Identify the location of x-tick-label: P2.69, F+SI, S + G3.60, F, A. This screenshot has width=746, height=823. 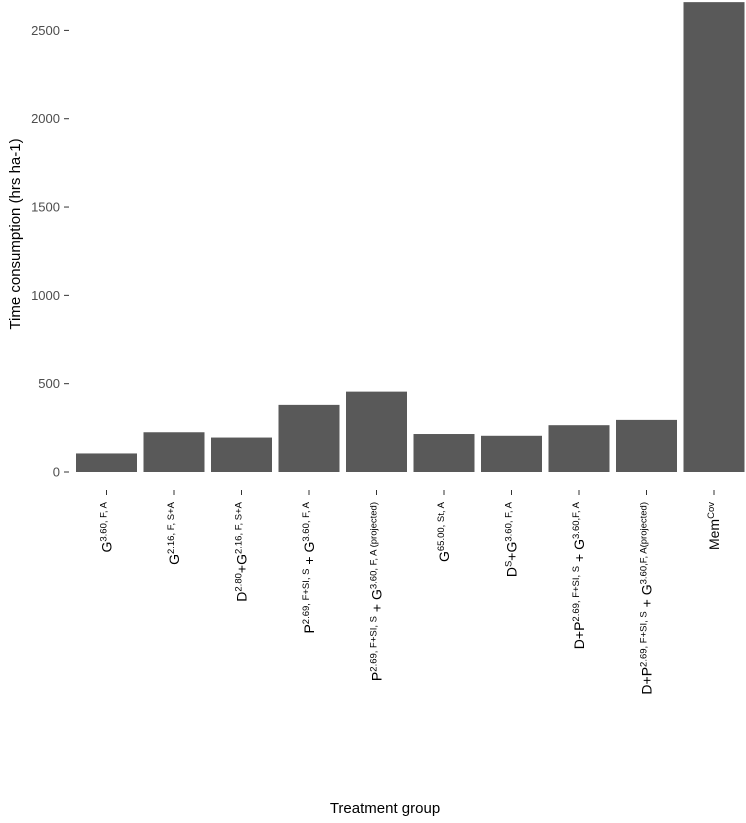
(309, 567).